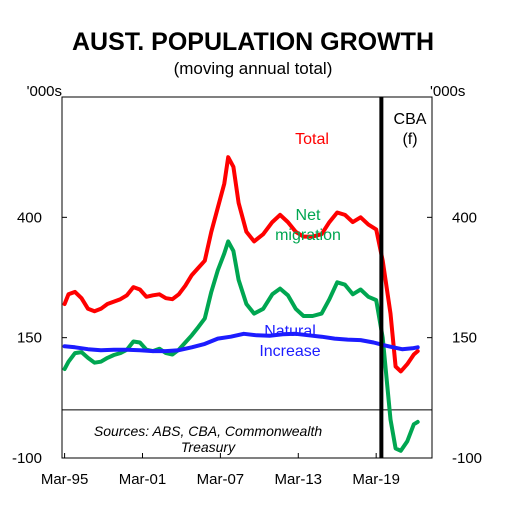 The image size is (507, 513). I want to click on y-tick-label-left: 150, so click(29, 338).